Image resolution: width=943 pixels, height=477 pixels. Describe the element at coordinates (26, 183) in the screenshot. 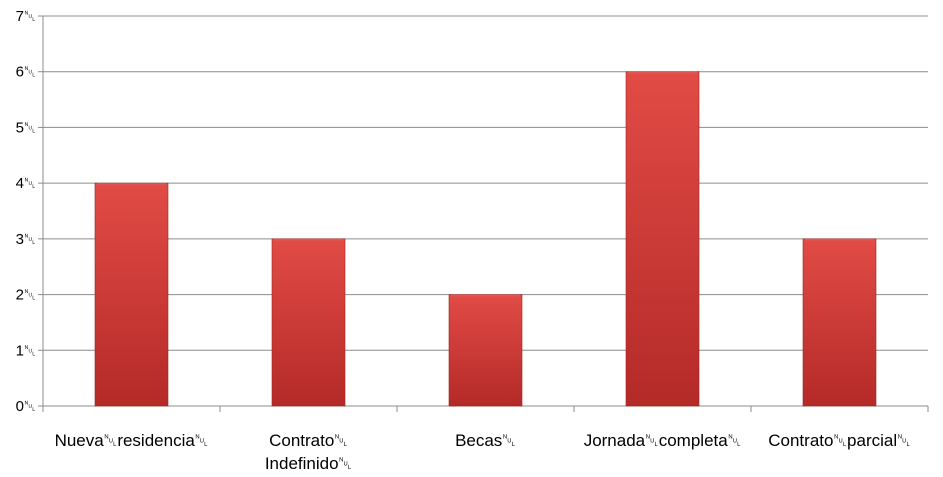

I see `y-tick-label: 4␀` at that location.